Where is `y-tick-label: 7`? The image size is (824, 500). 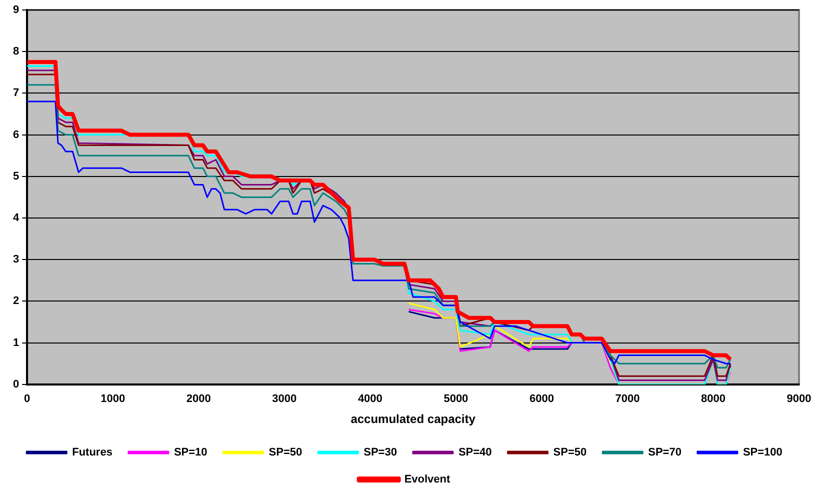 y-tick-label: 7 is located at coordinates (16, 93).